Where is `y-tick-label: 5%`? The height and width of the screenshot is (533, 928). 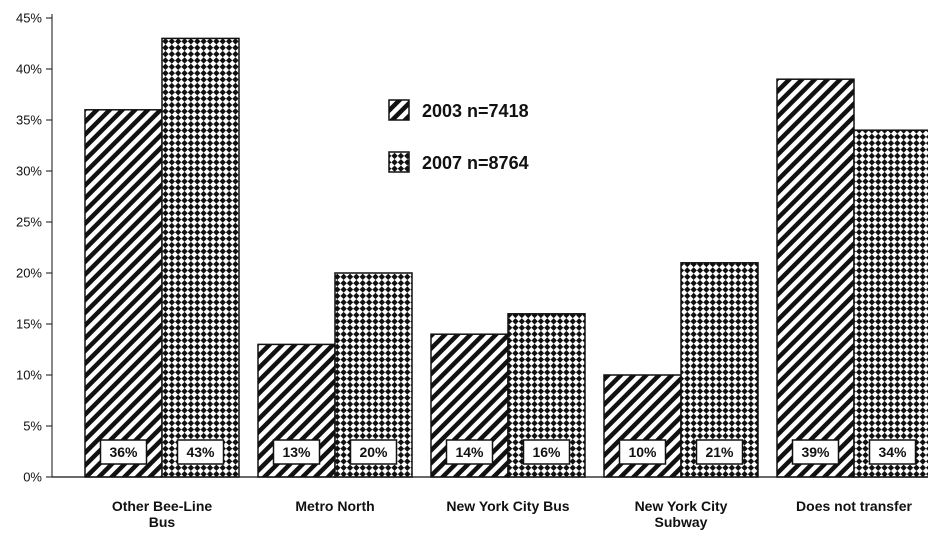
y-tick-label: 5% is located at coordinates (32, 426).